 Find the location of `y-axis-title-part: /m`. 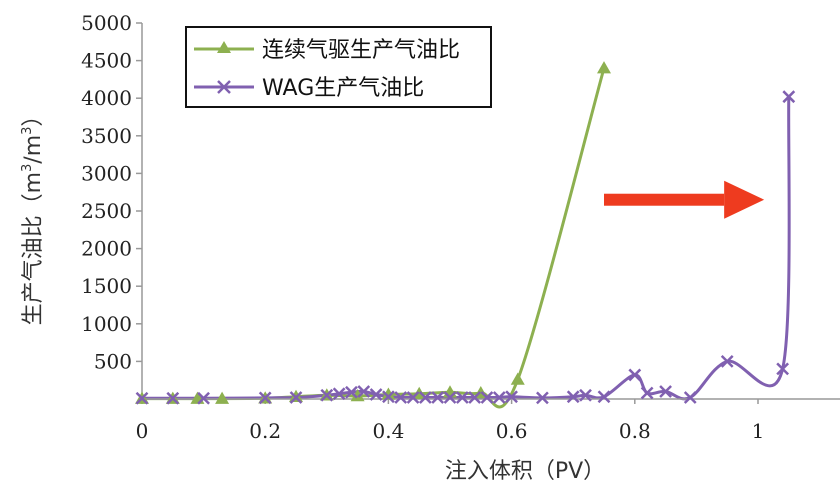

y-axis-title-part: /m is located at coordinates (33, 149).